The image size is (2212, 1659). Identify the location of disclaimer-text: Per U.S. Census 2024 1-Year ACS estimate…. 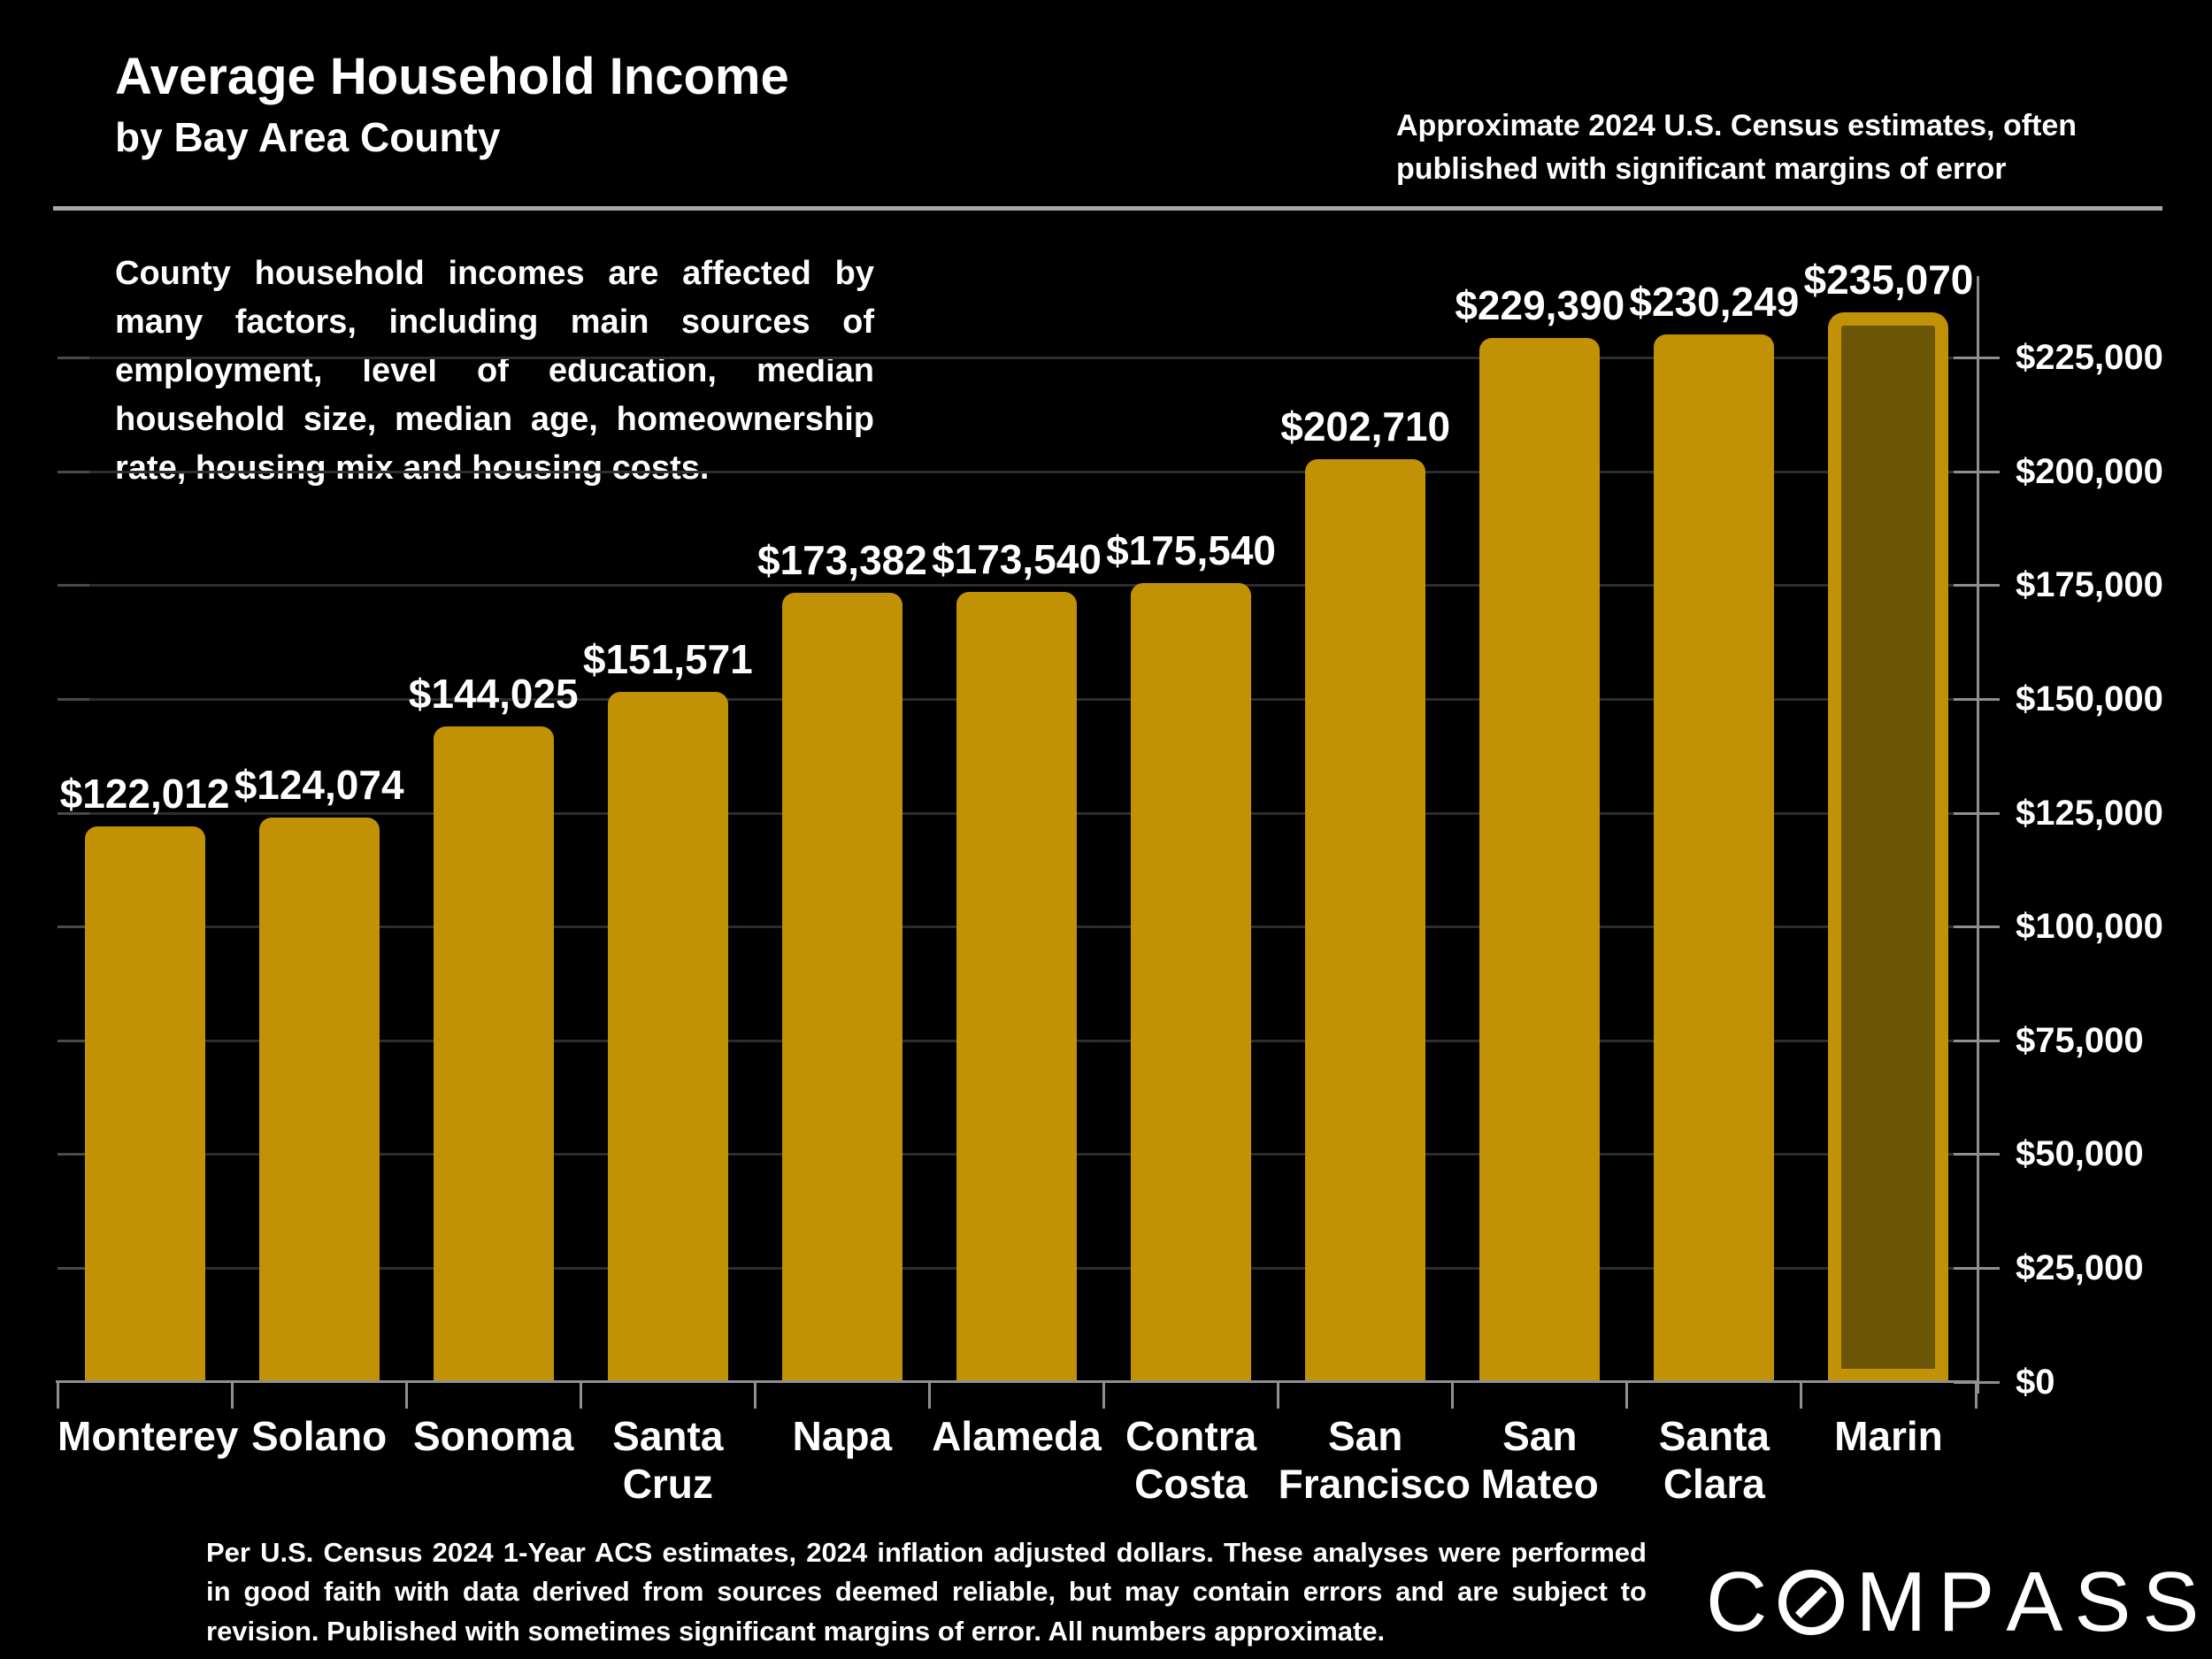
(926, 1592).